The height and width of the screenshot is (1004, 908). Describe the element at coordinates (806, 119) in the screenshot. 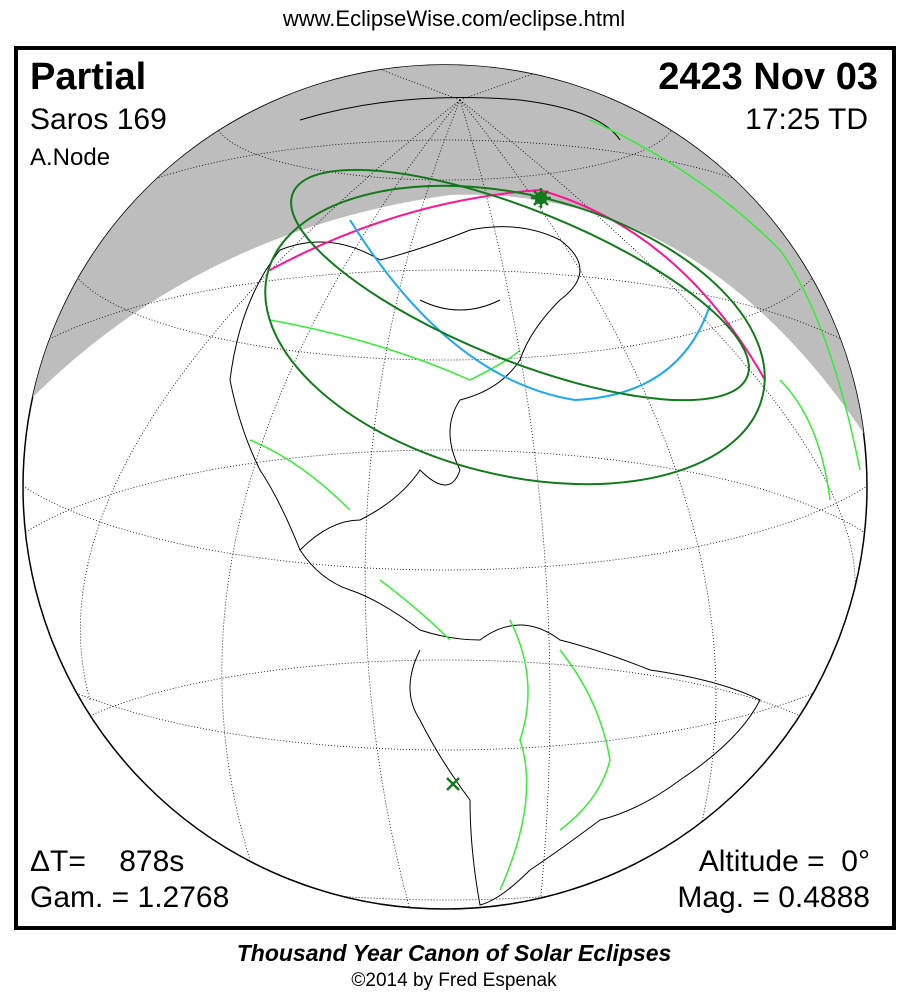

I see `eclipse-time: 17:25 TD` at that location.